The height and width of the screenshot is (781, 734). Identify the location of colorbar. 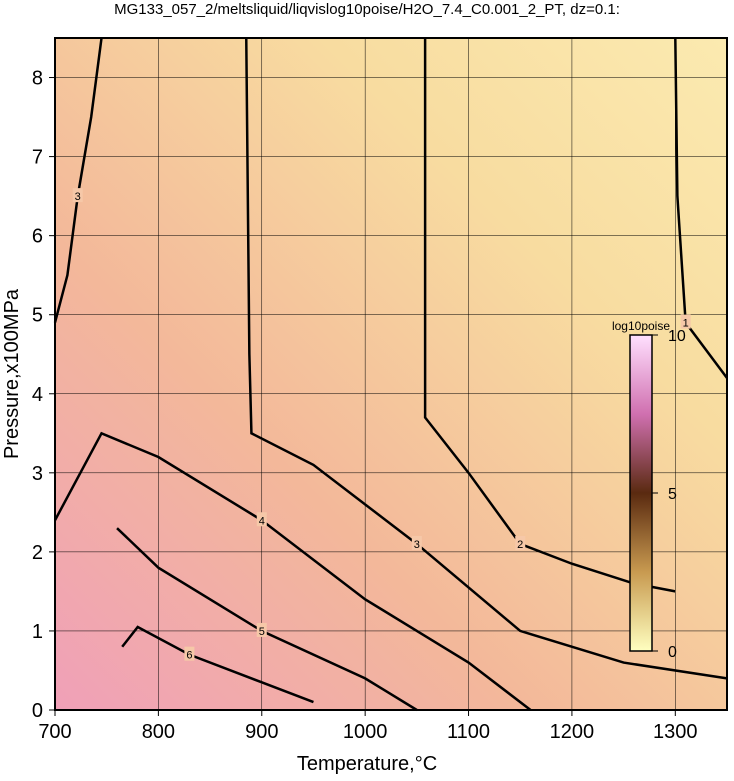
(641, 493).